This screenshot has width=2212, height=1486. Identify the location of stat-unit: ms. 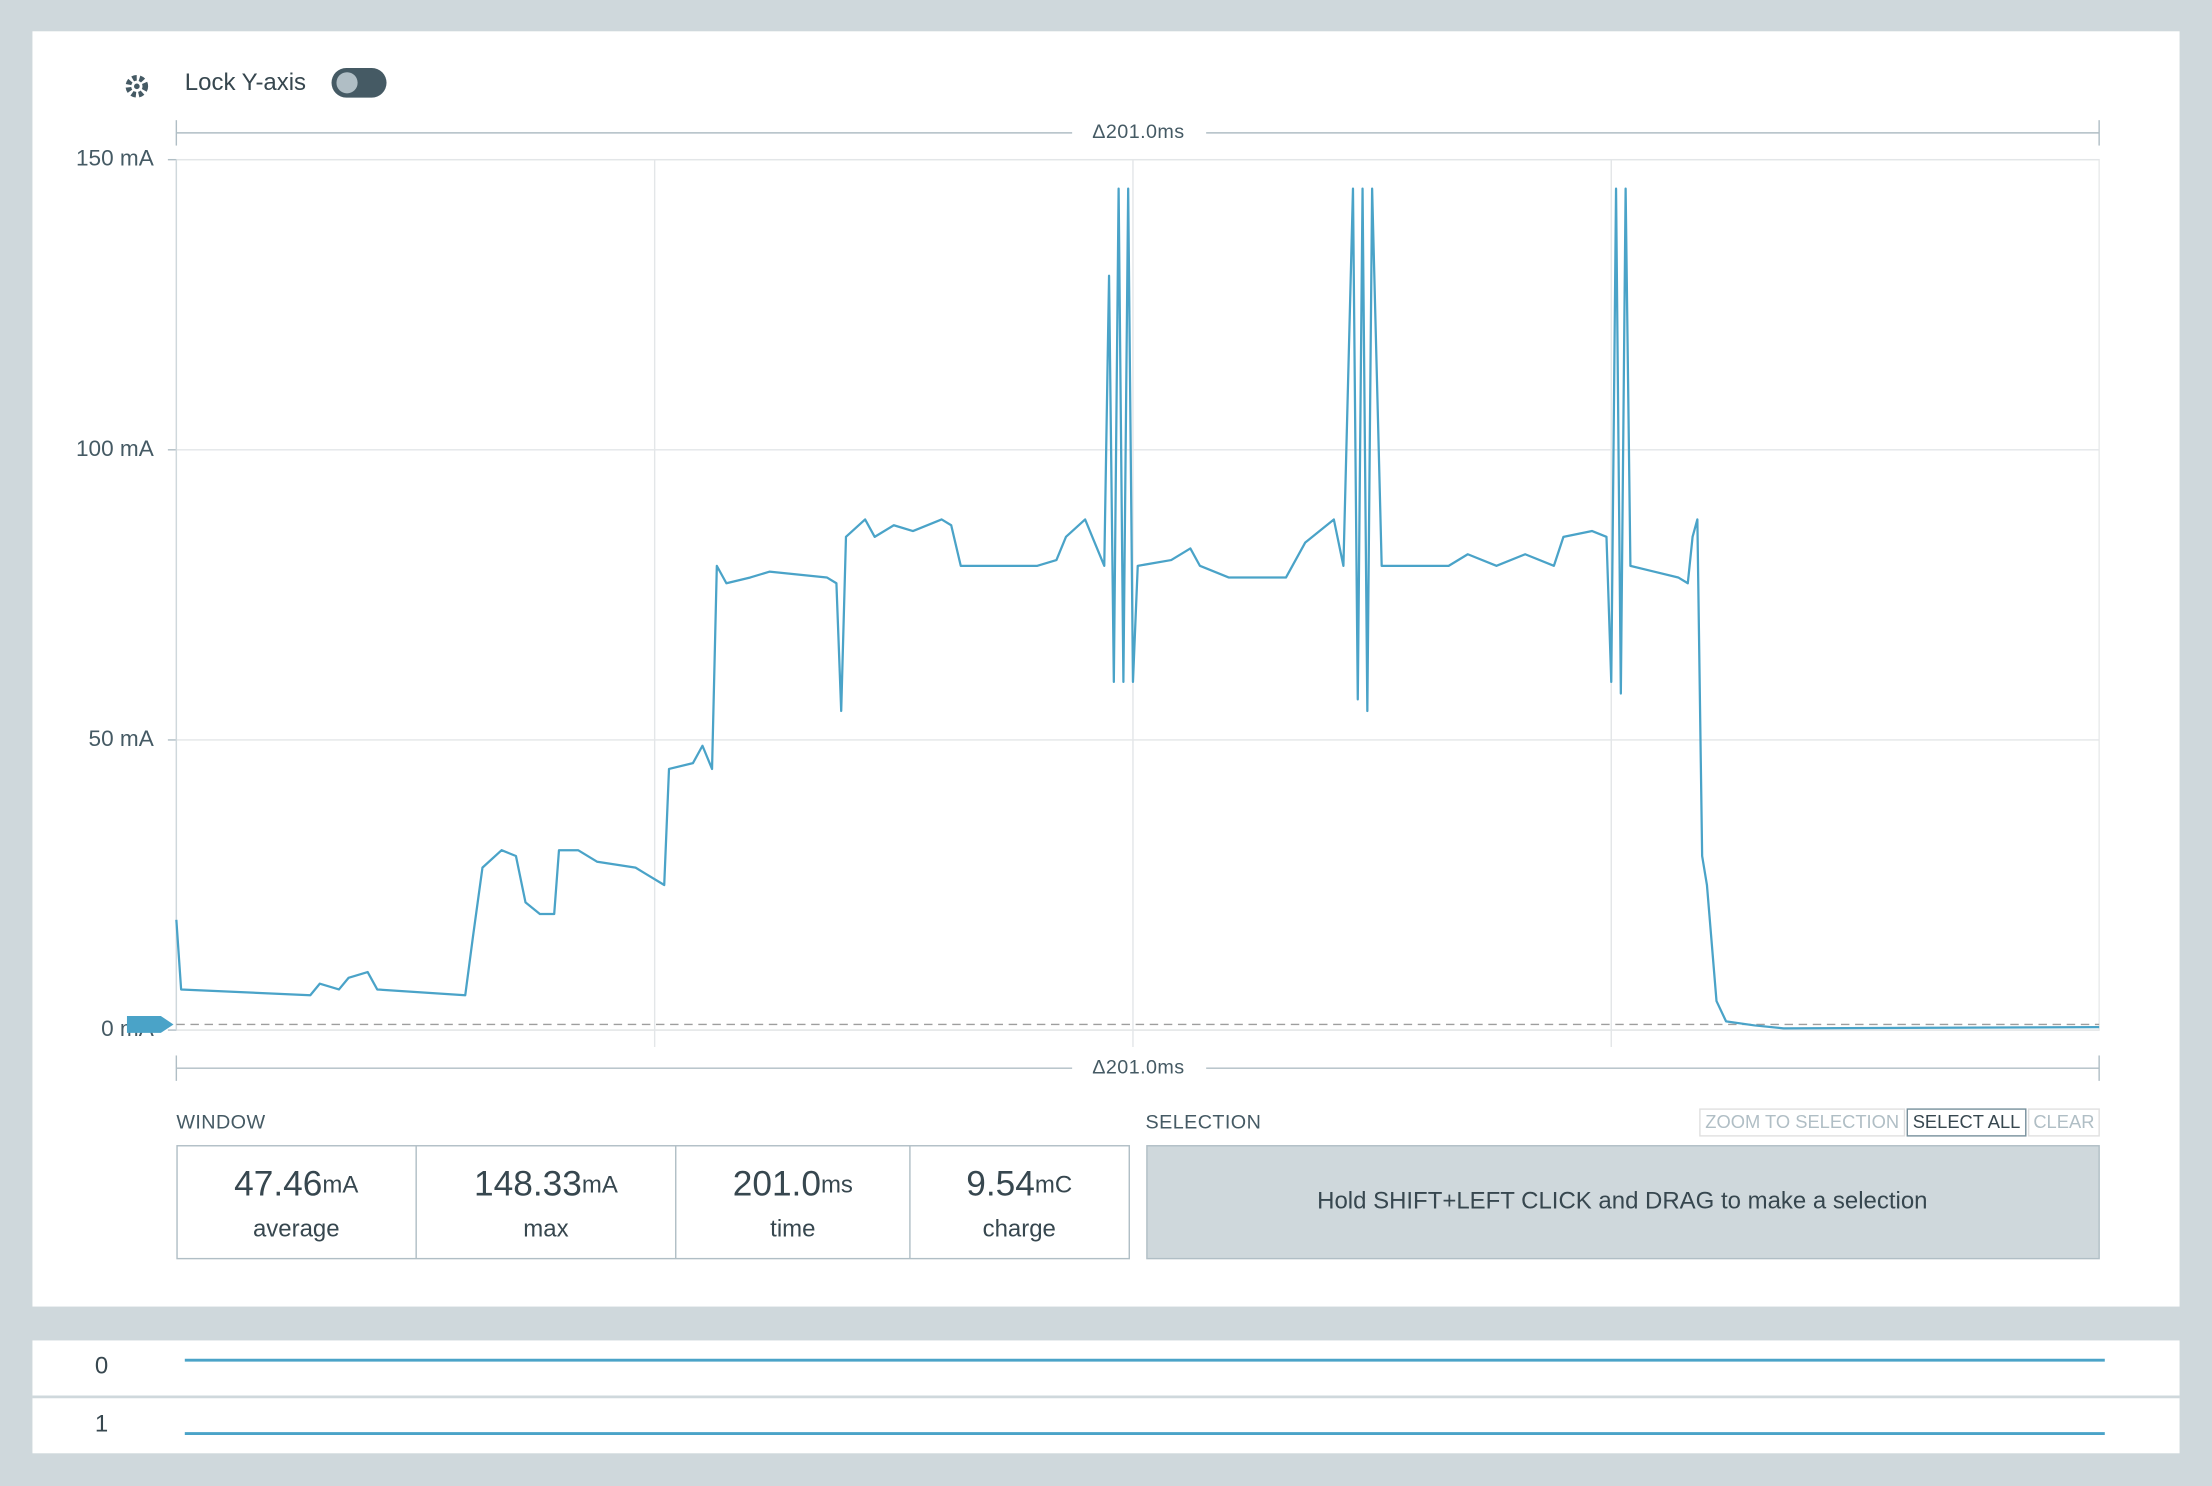
(837, 1185).